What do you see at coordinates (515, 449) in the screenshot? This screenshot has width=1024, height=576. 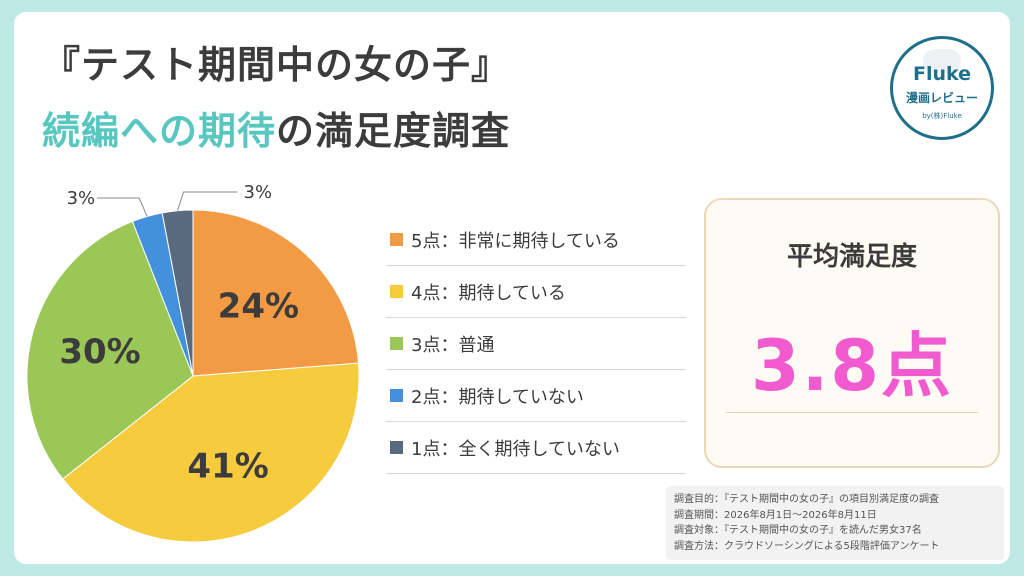 I see `legend-label: 1点：全く期待していない` at bounding box center [515, 449].